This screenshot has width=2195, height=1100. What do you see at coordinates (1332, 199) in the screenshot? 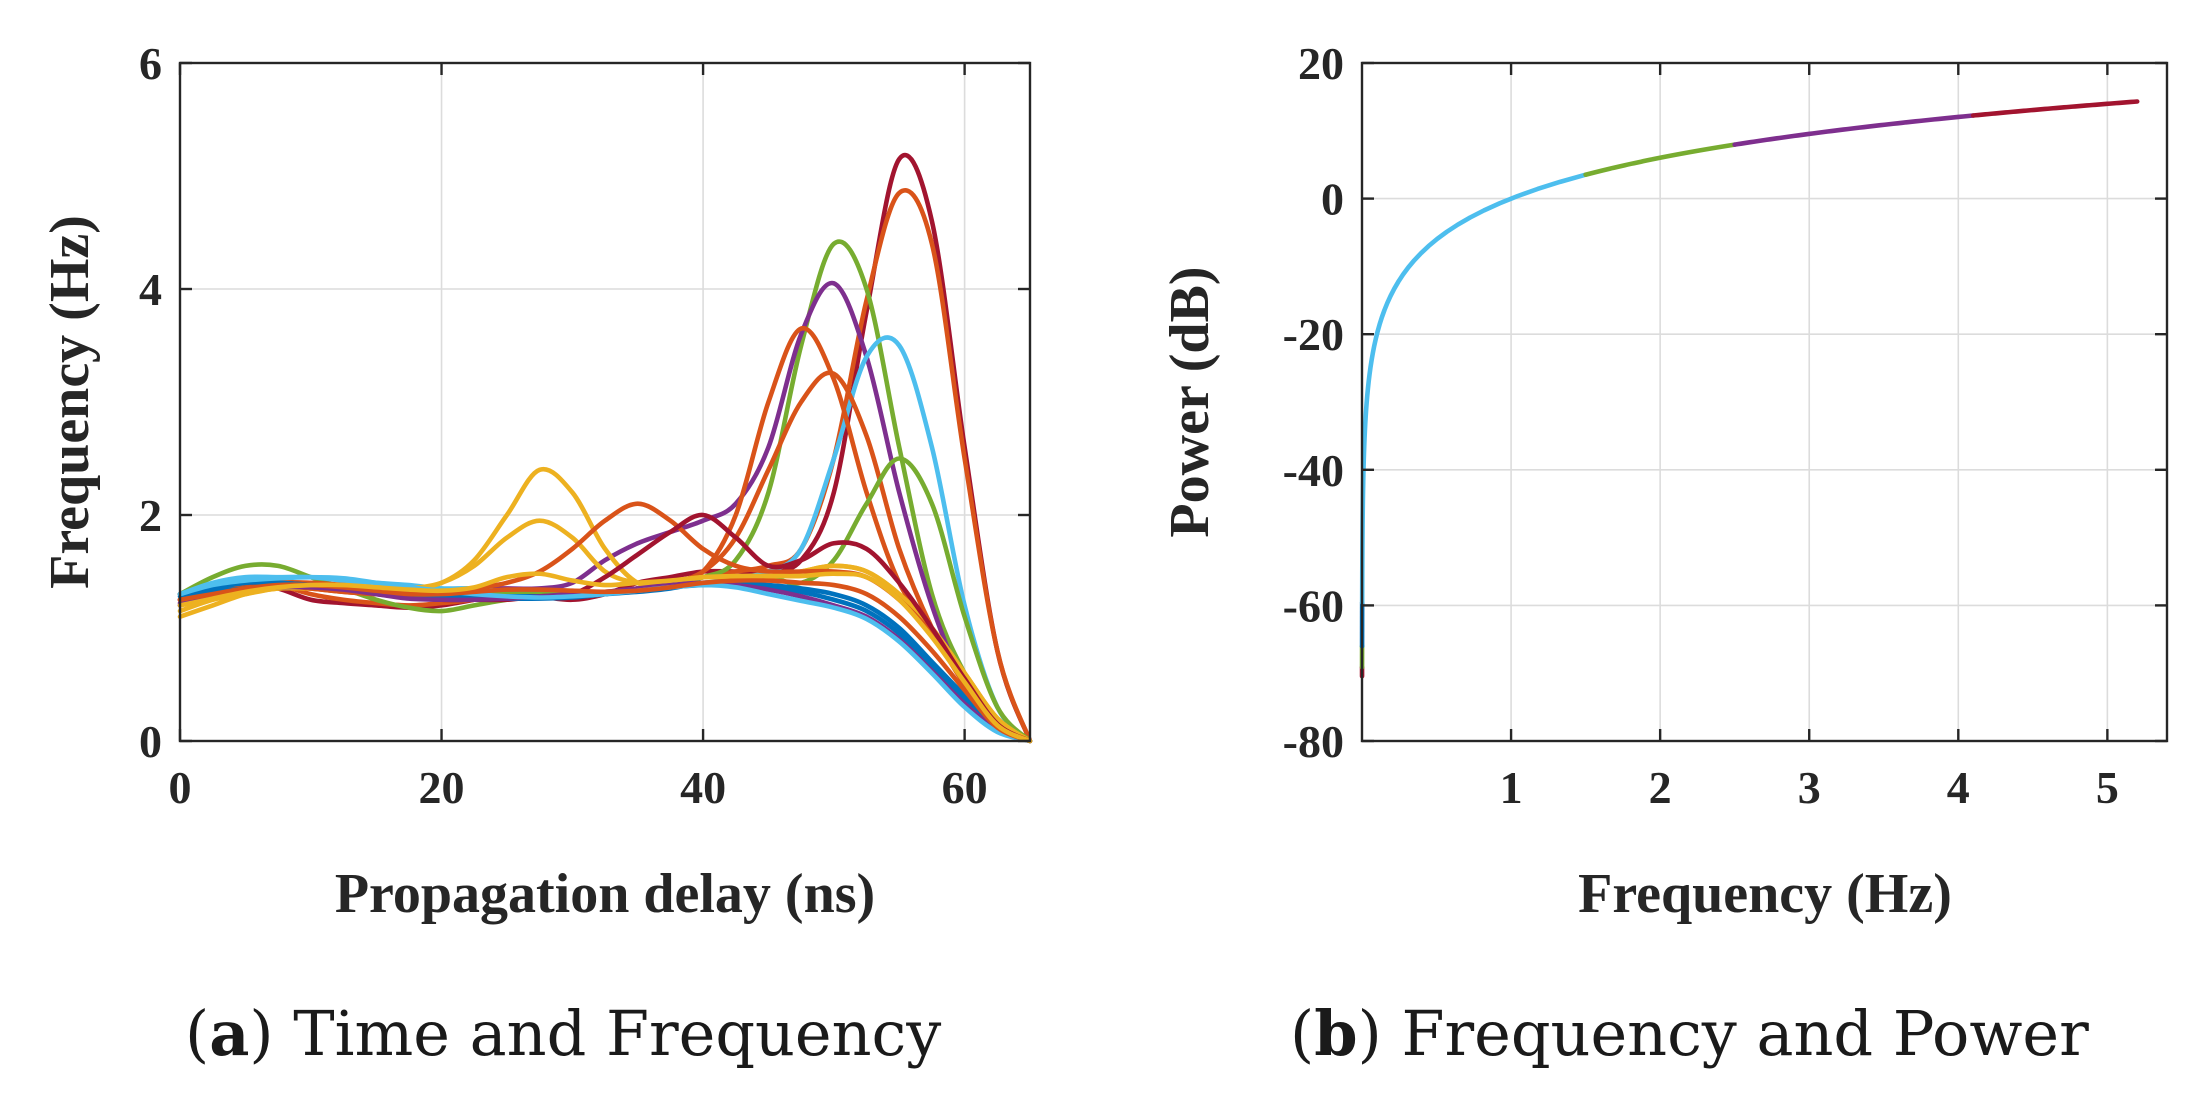
I see `b-y-tick-label: 0` at bounding box center [1332, 199].